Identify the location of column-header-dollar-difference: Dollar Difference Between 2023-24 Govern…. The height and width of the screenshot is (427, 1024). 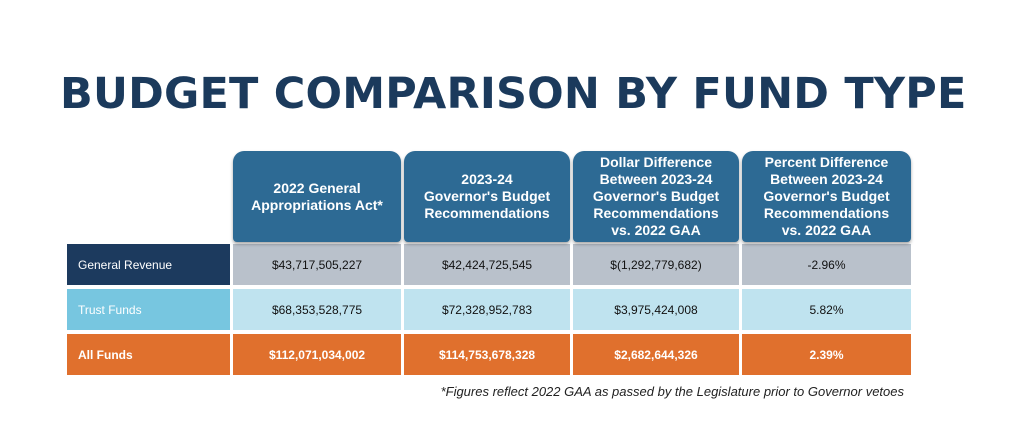
(656, 196).